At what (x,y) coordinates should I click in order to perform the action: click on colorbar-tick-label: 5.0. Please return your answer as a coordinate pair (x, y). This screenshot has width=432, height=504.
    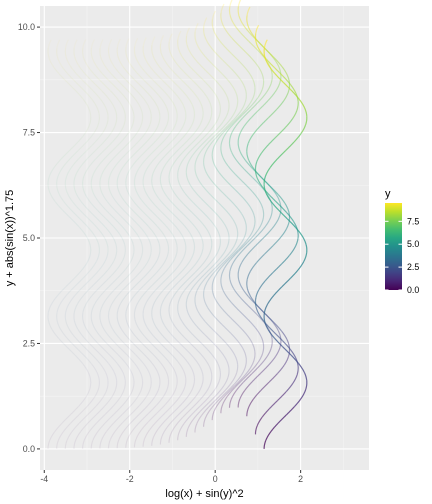
    Looking at the image, I should click on (413, 244).